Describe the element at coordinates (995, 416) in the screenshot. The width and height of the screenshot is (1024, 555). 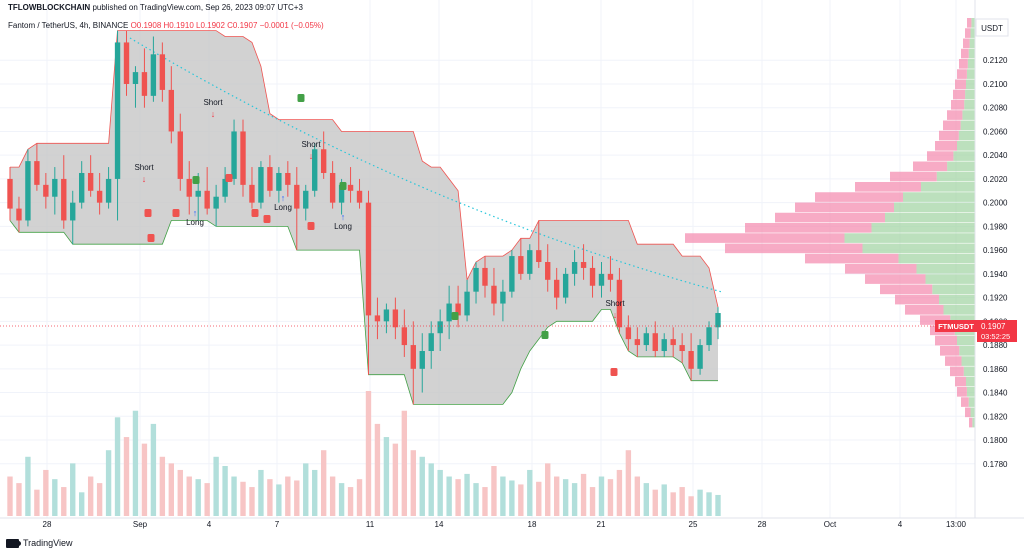
I see `y-tick-label: 0.1820` at that location.